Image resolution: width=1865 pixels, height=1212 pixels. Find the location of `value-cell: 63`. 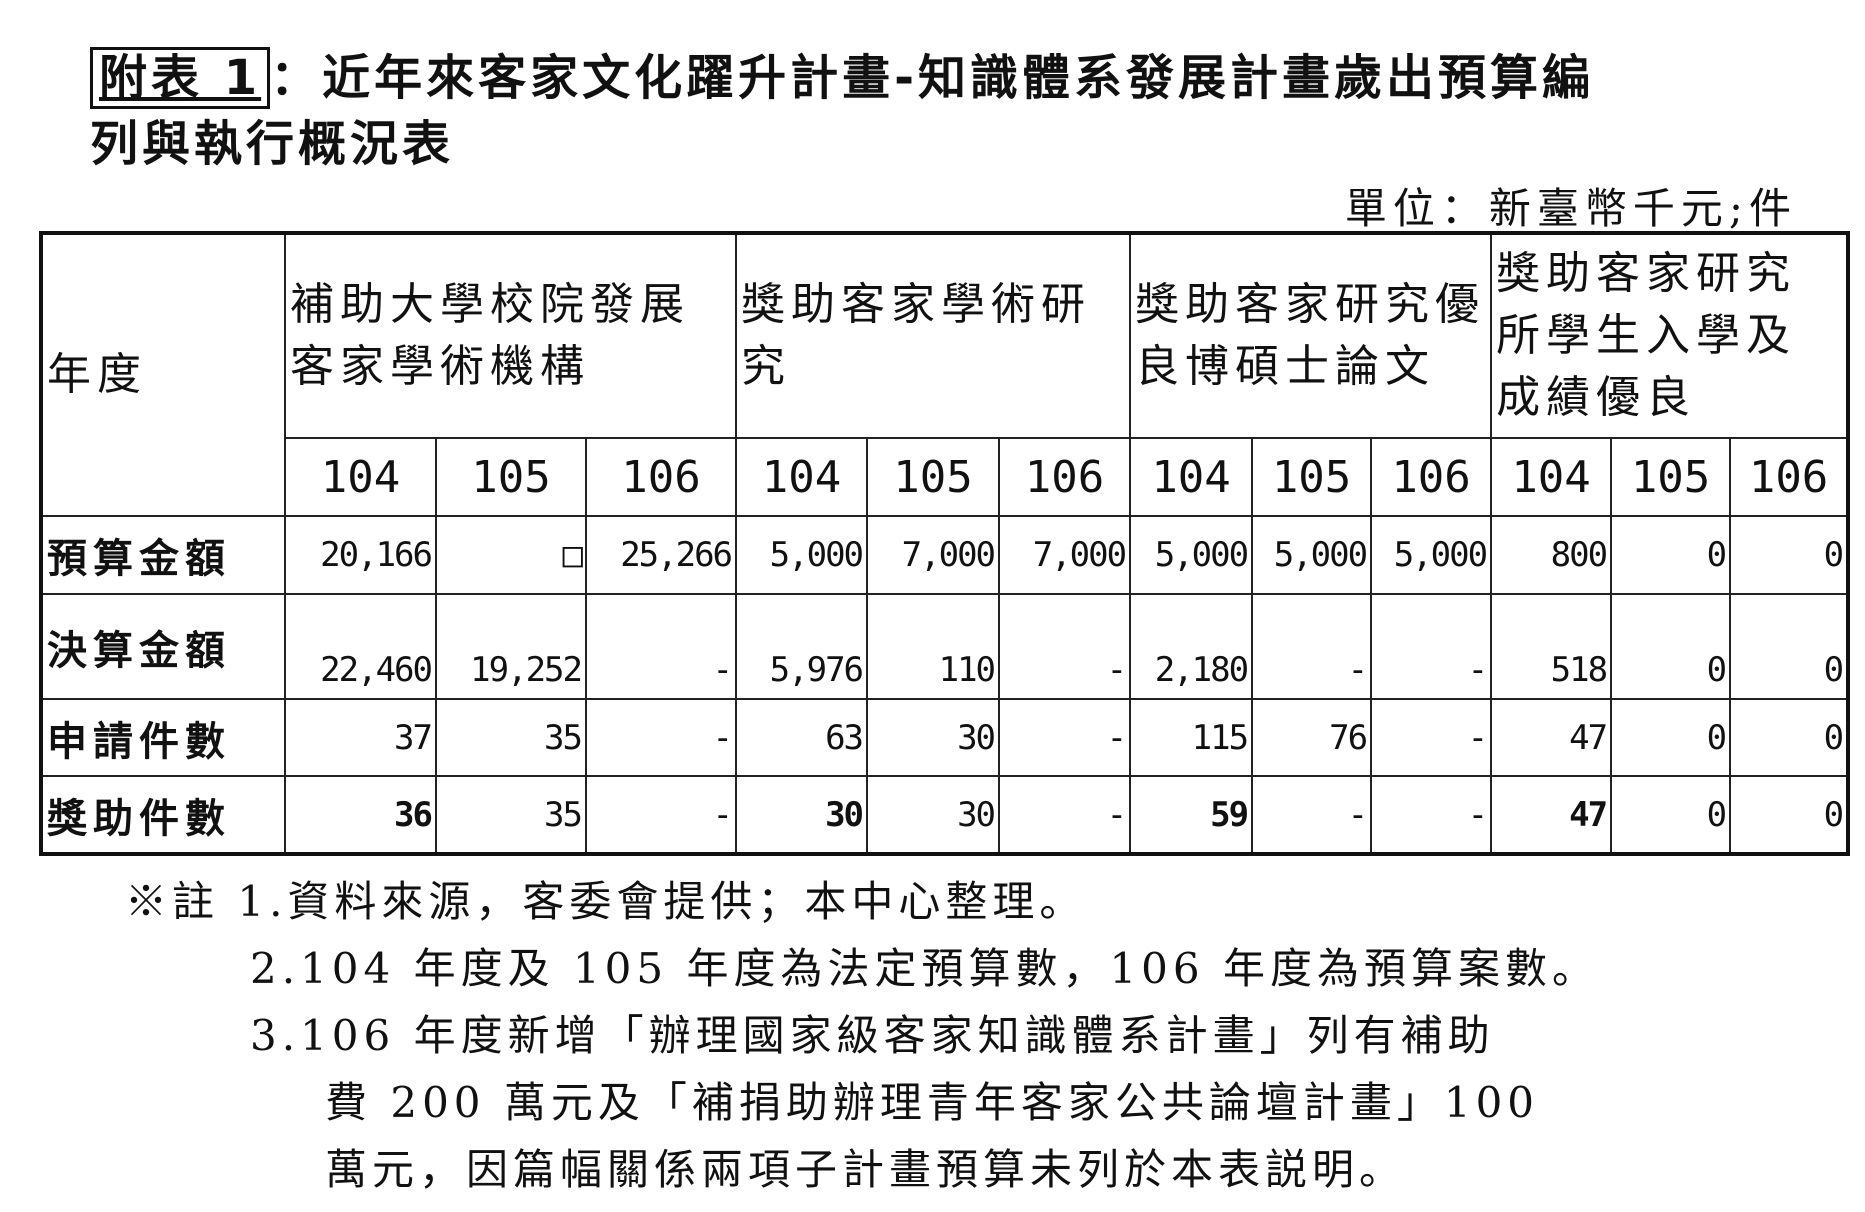

value-cell: 63 is located at coordinates (802, 737).